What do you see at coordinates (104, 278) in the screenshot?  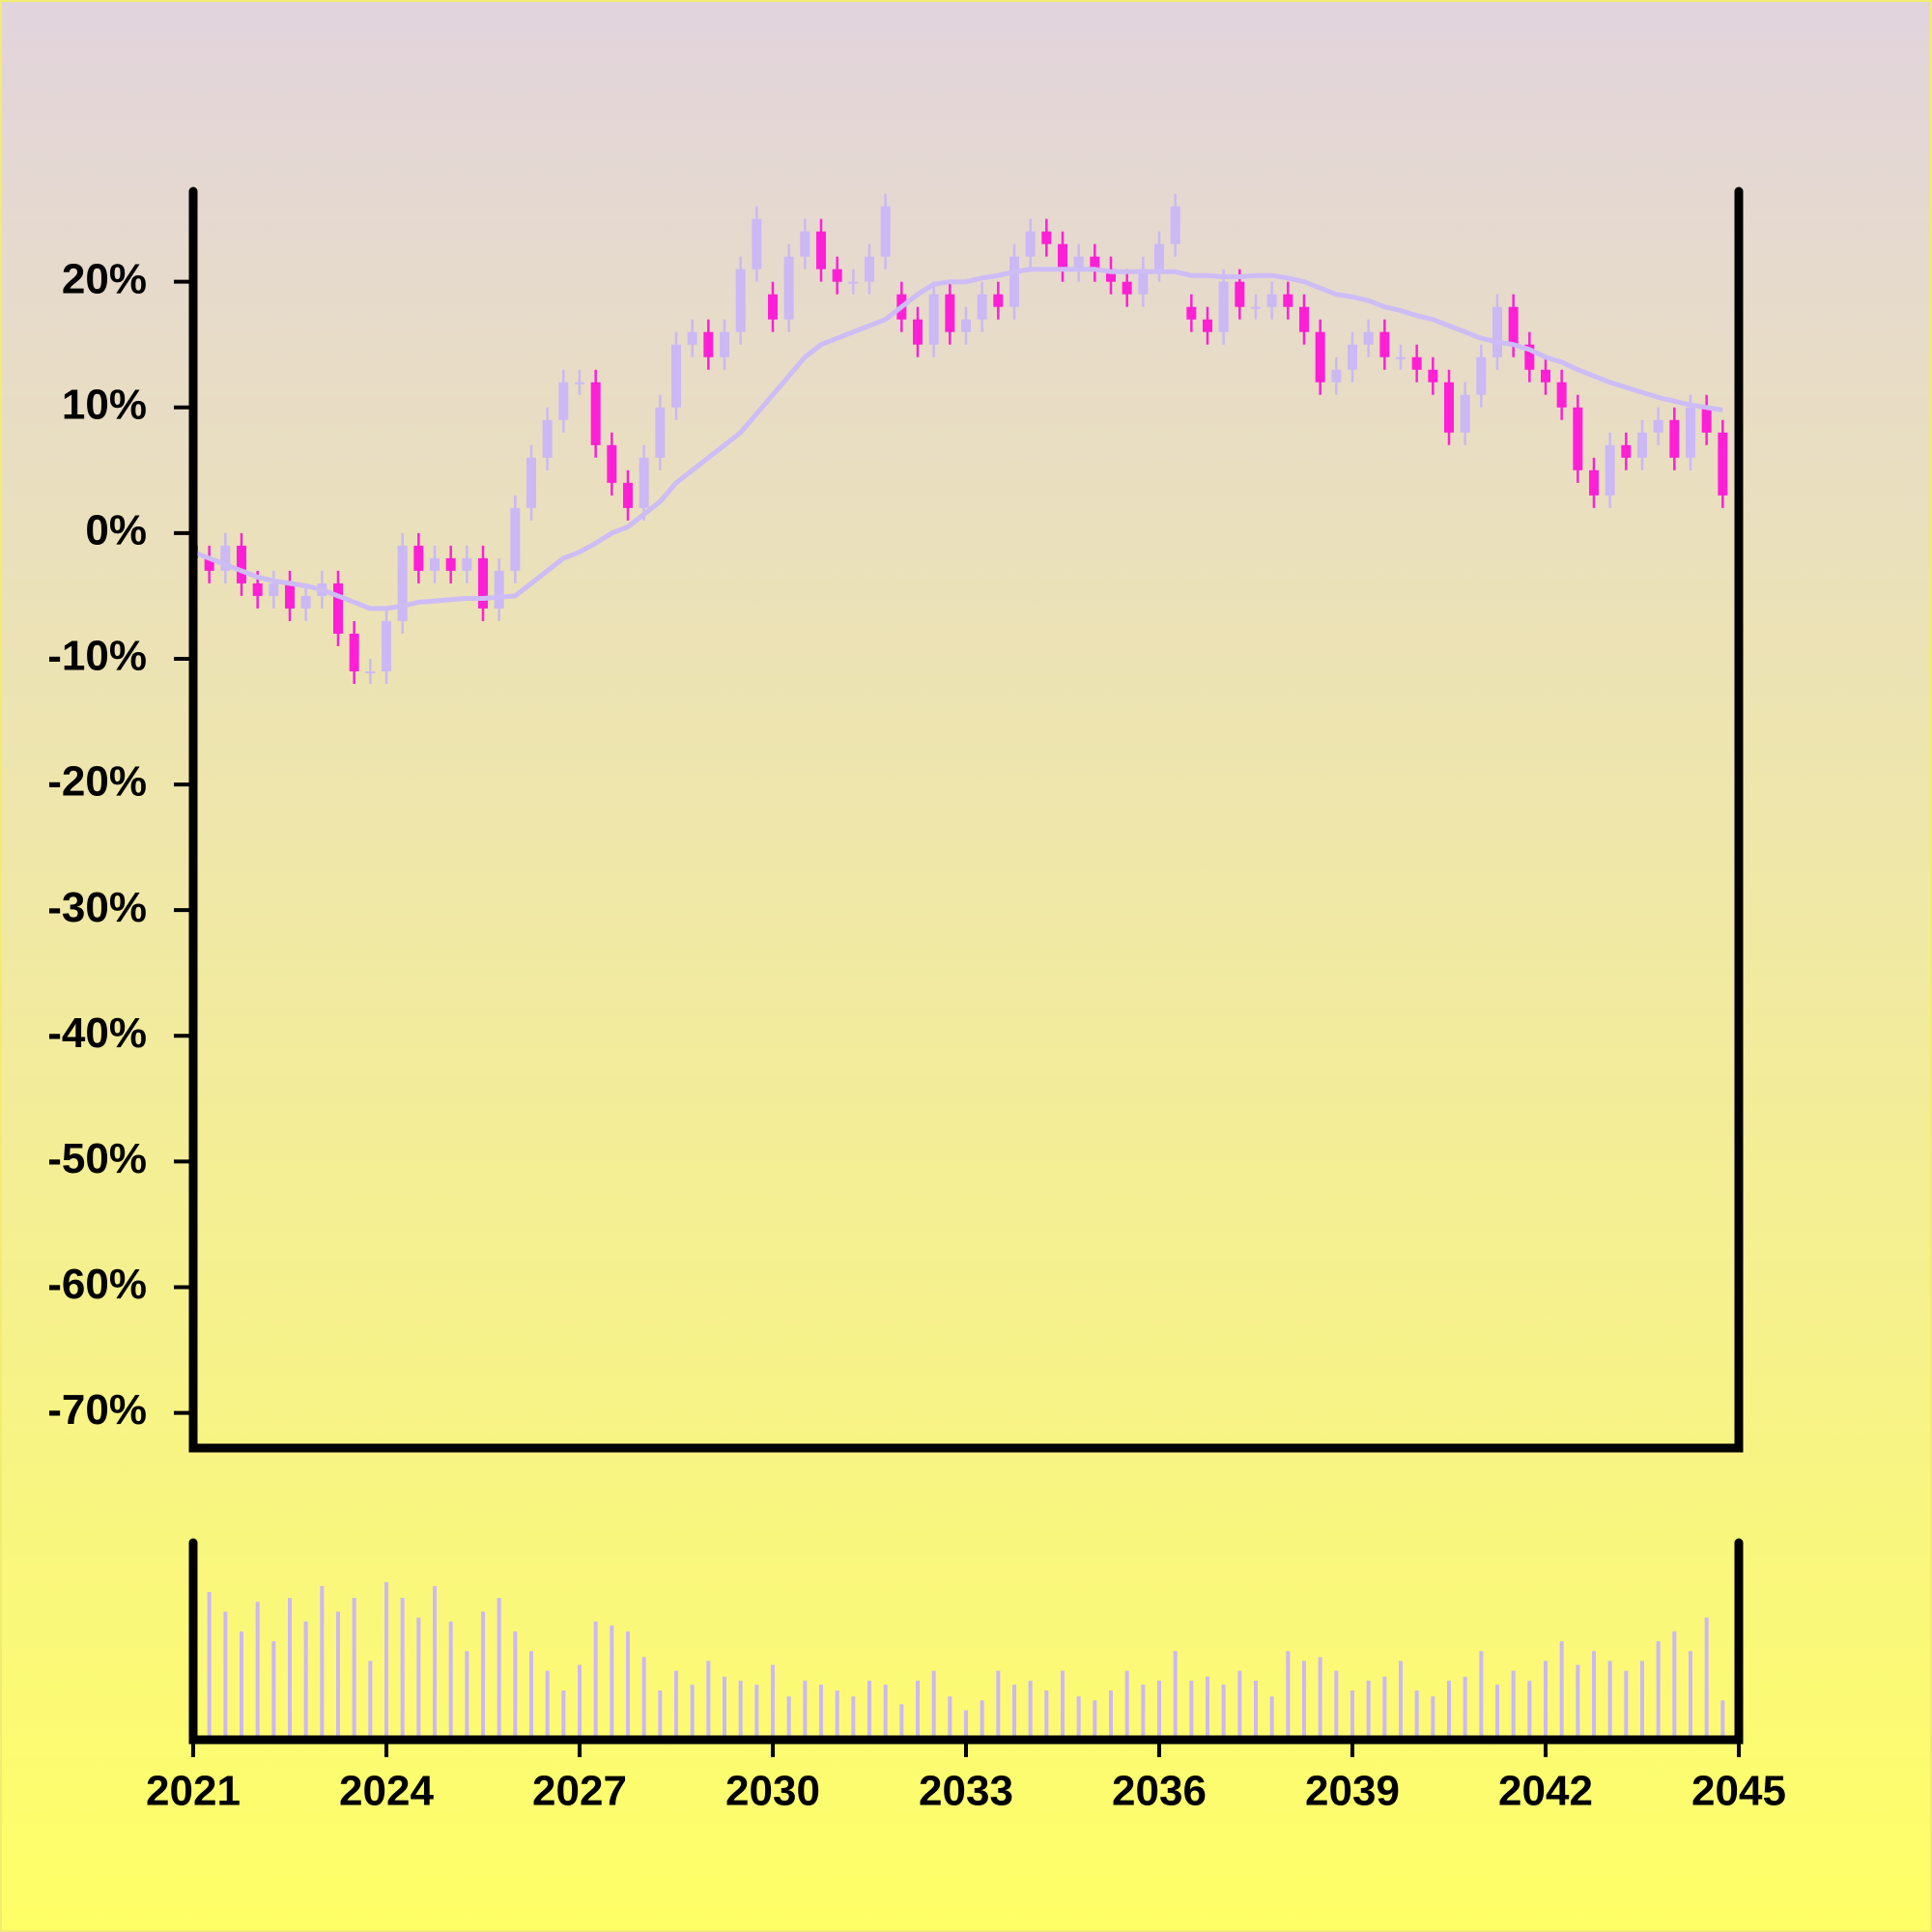 I see `y-tick-label: 20%` at bounding box center [104, 278].